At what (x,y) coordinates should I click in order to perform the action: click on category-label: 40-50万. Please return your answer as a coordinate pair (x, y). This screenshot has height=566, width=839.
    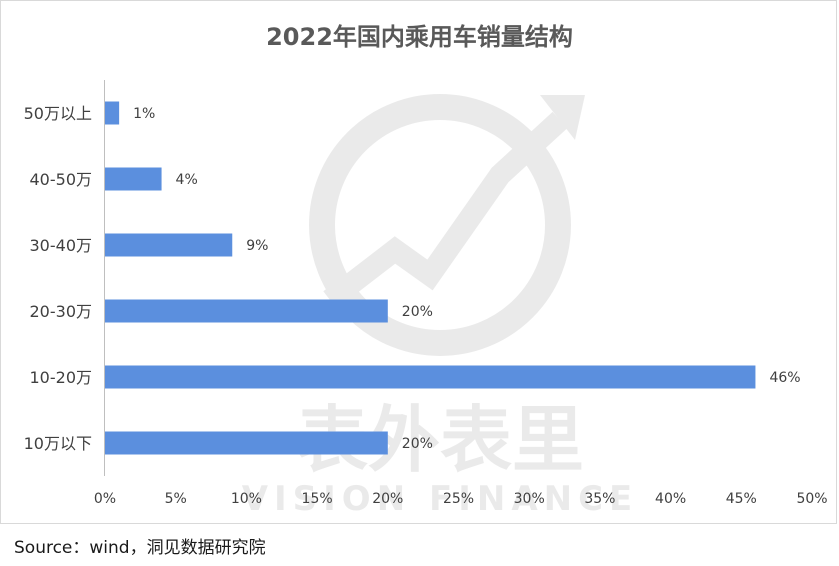
    Looking at the image, I should click on (61, 179).